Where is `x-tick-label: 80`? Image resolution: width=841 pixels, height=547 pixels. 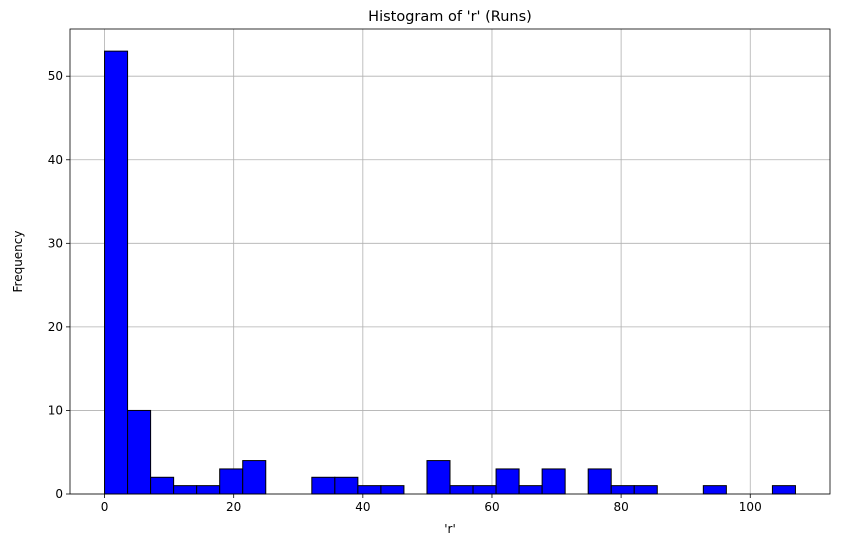 x-tick-label: 80 is located at coordinates (620, 507).